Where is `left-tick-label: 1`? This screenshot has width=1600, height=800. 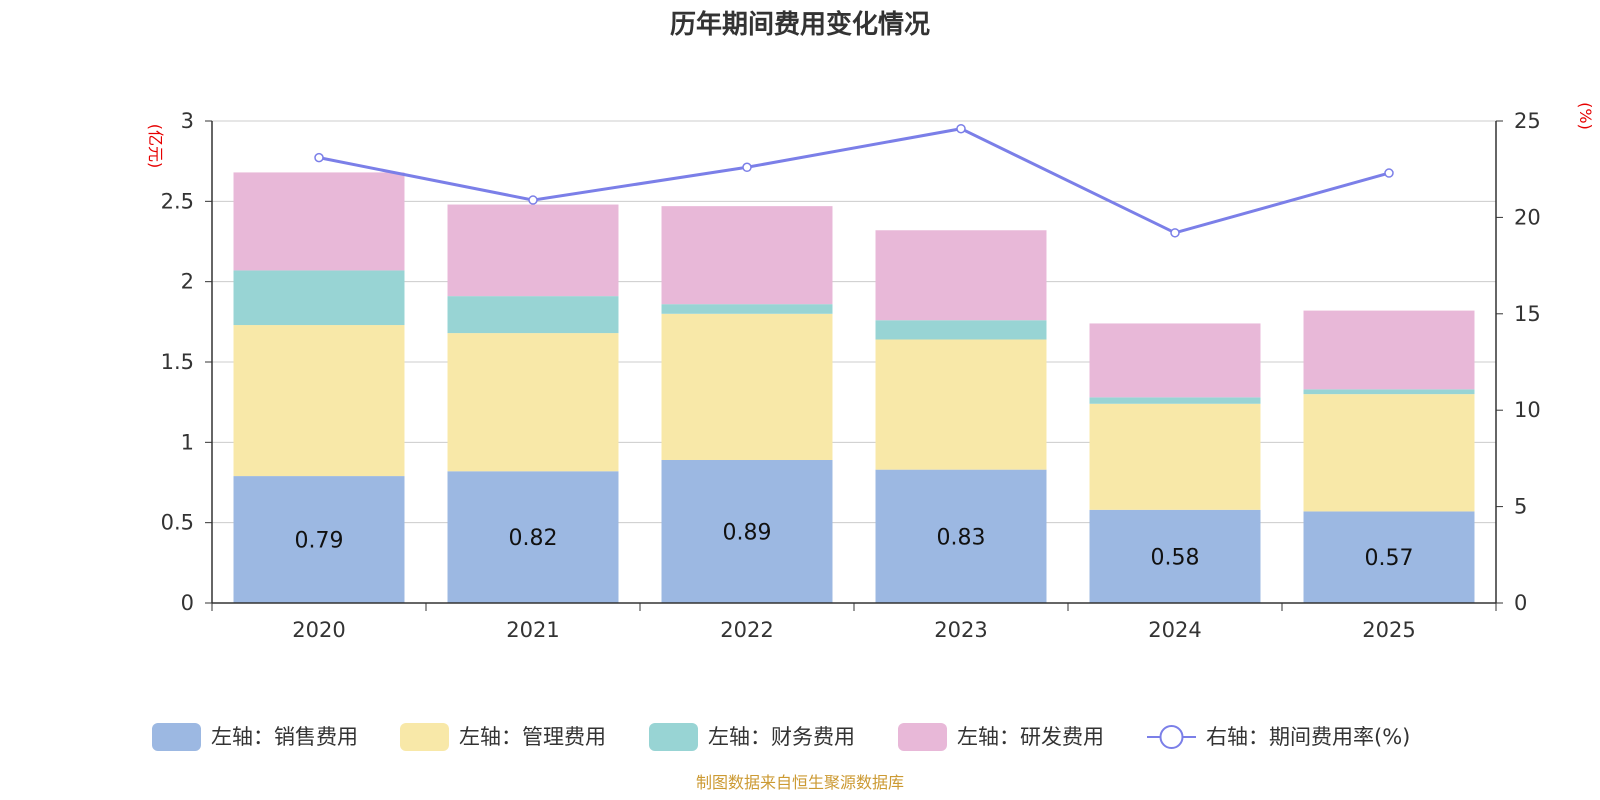 left-tick-label: 1 is located at coordinates (187, 442).